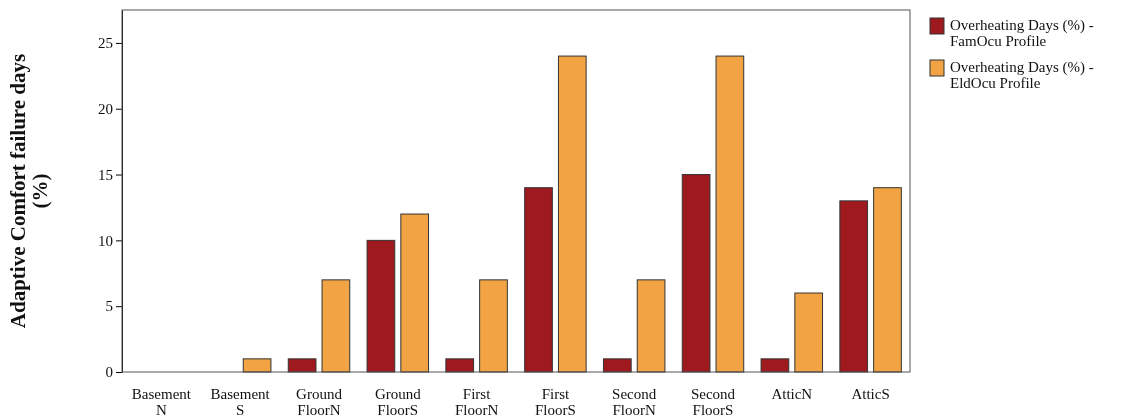 The width and height of the screenshot is (1141, 419). Describe the element at coordinates (713, 402) in the screenshot. I see `x-tick-label: Second FloorS` at that location.